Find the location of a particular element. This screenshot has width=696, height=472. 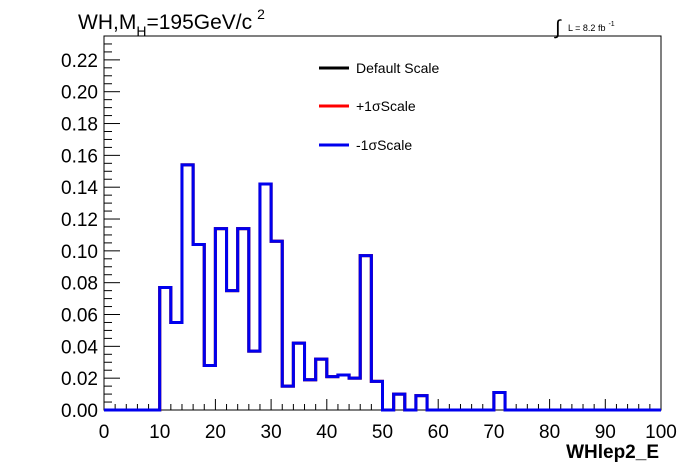

x-tick-label: 10 is located at coordinates (159, 432).